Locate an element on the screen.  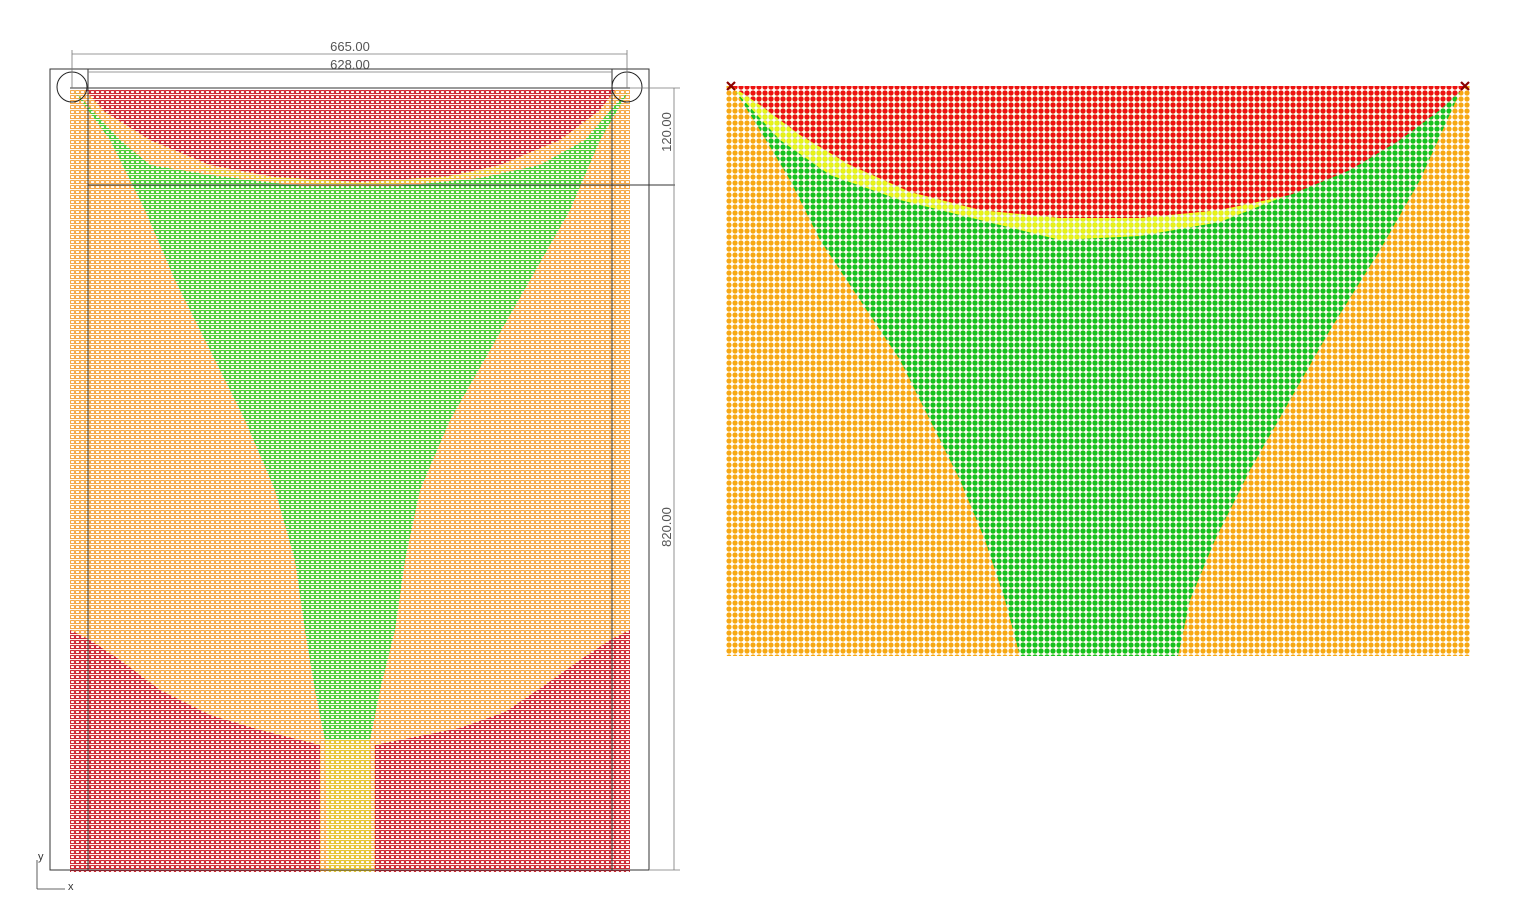
right-region-red is located at coordinates (1099, 152).